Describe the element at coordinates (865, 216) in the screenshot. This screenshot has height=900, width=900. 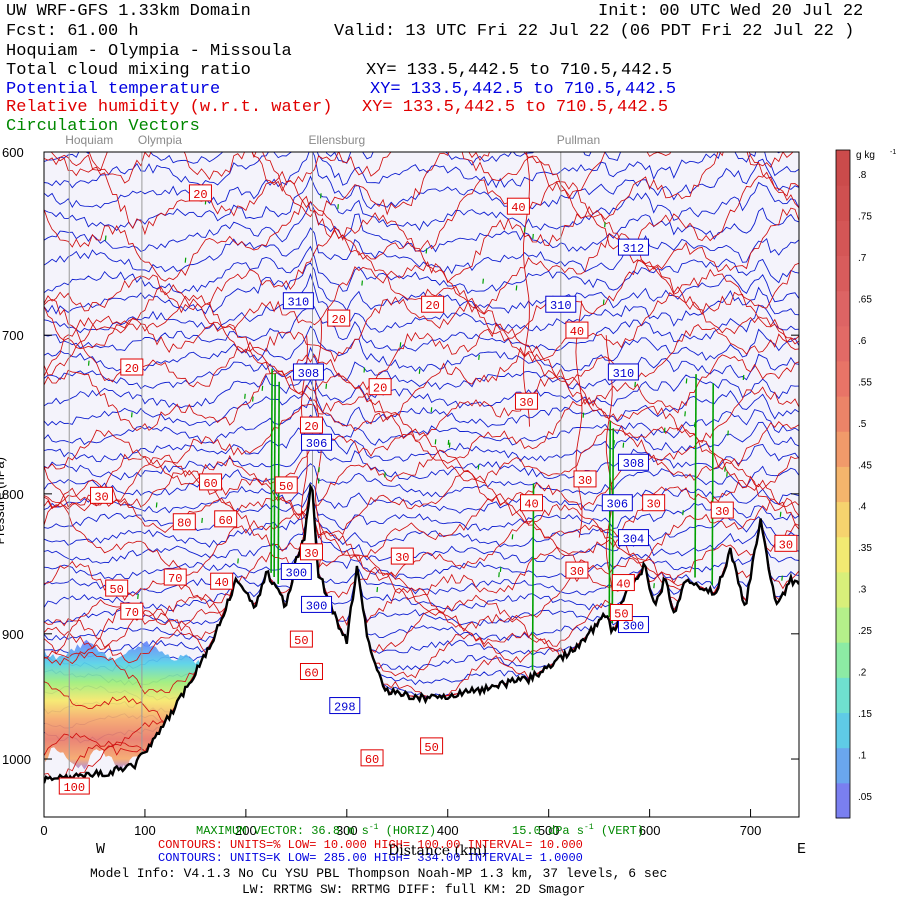
I see `colorbar-tick-label: .75` at that location.